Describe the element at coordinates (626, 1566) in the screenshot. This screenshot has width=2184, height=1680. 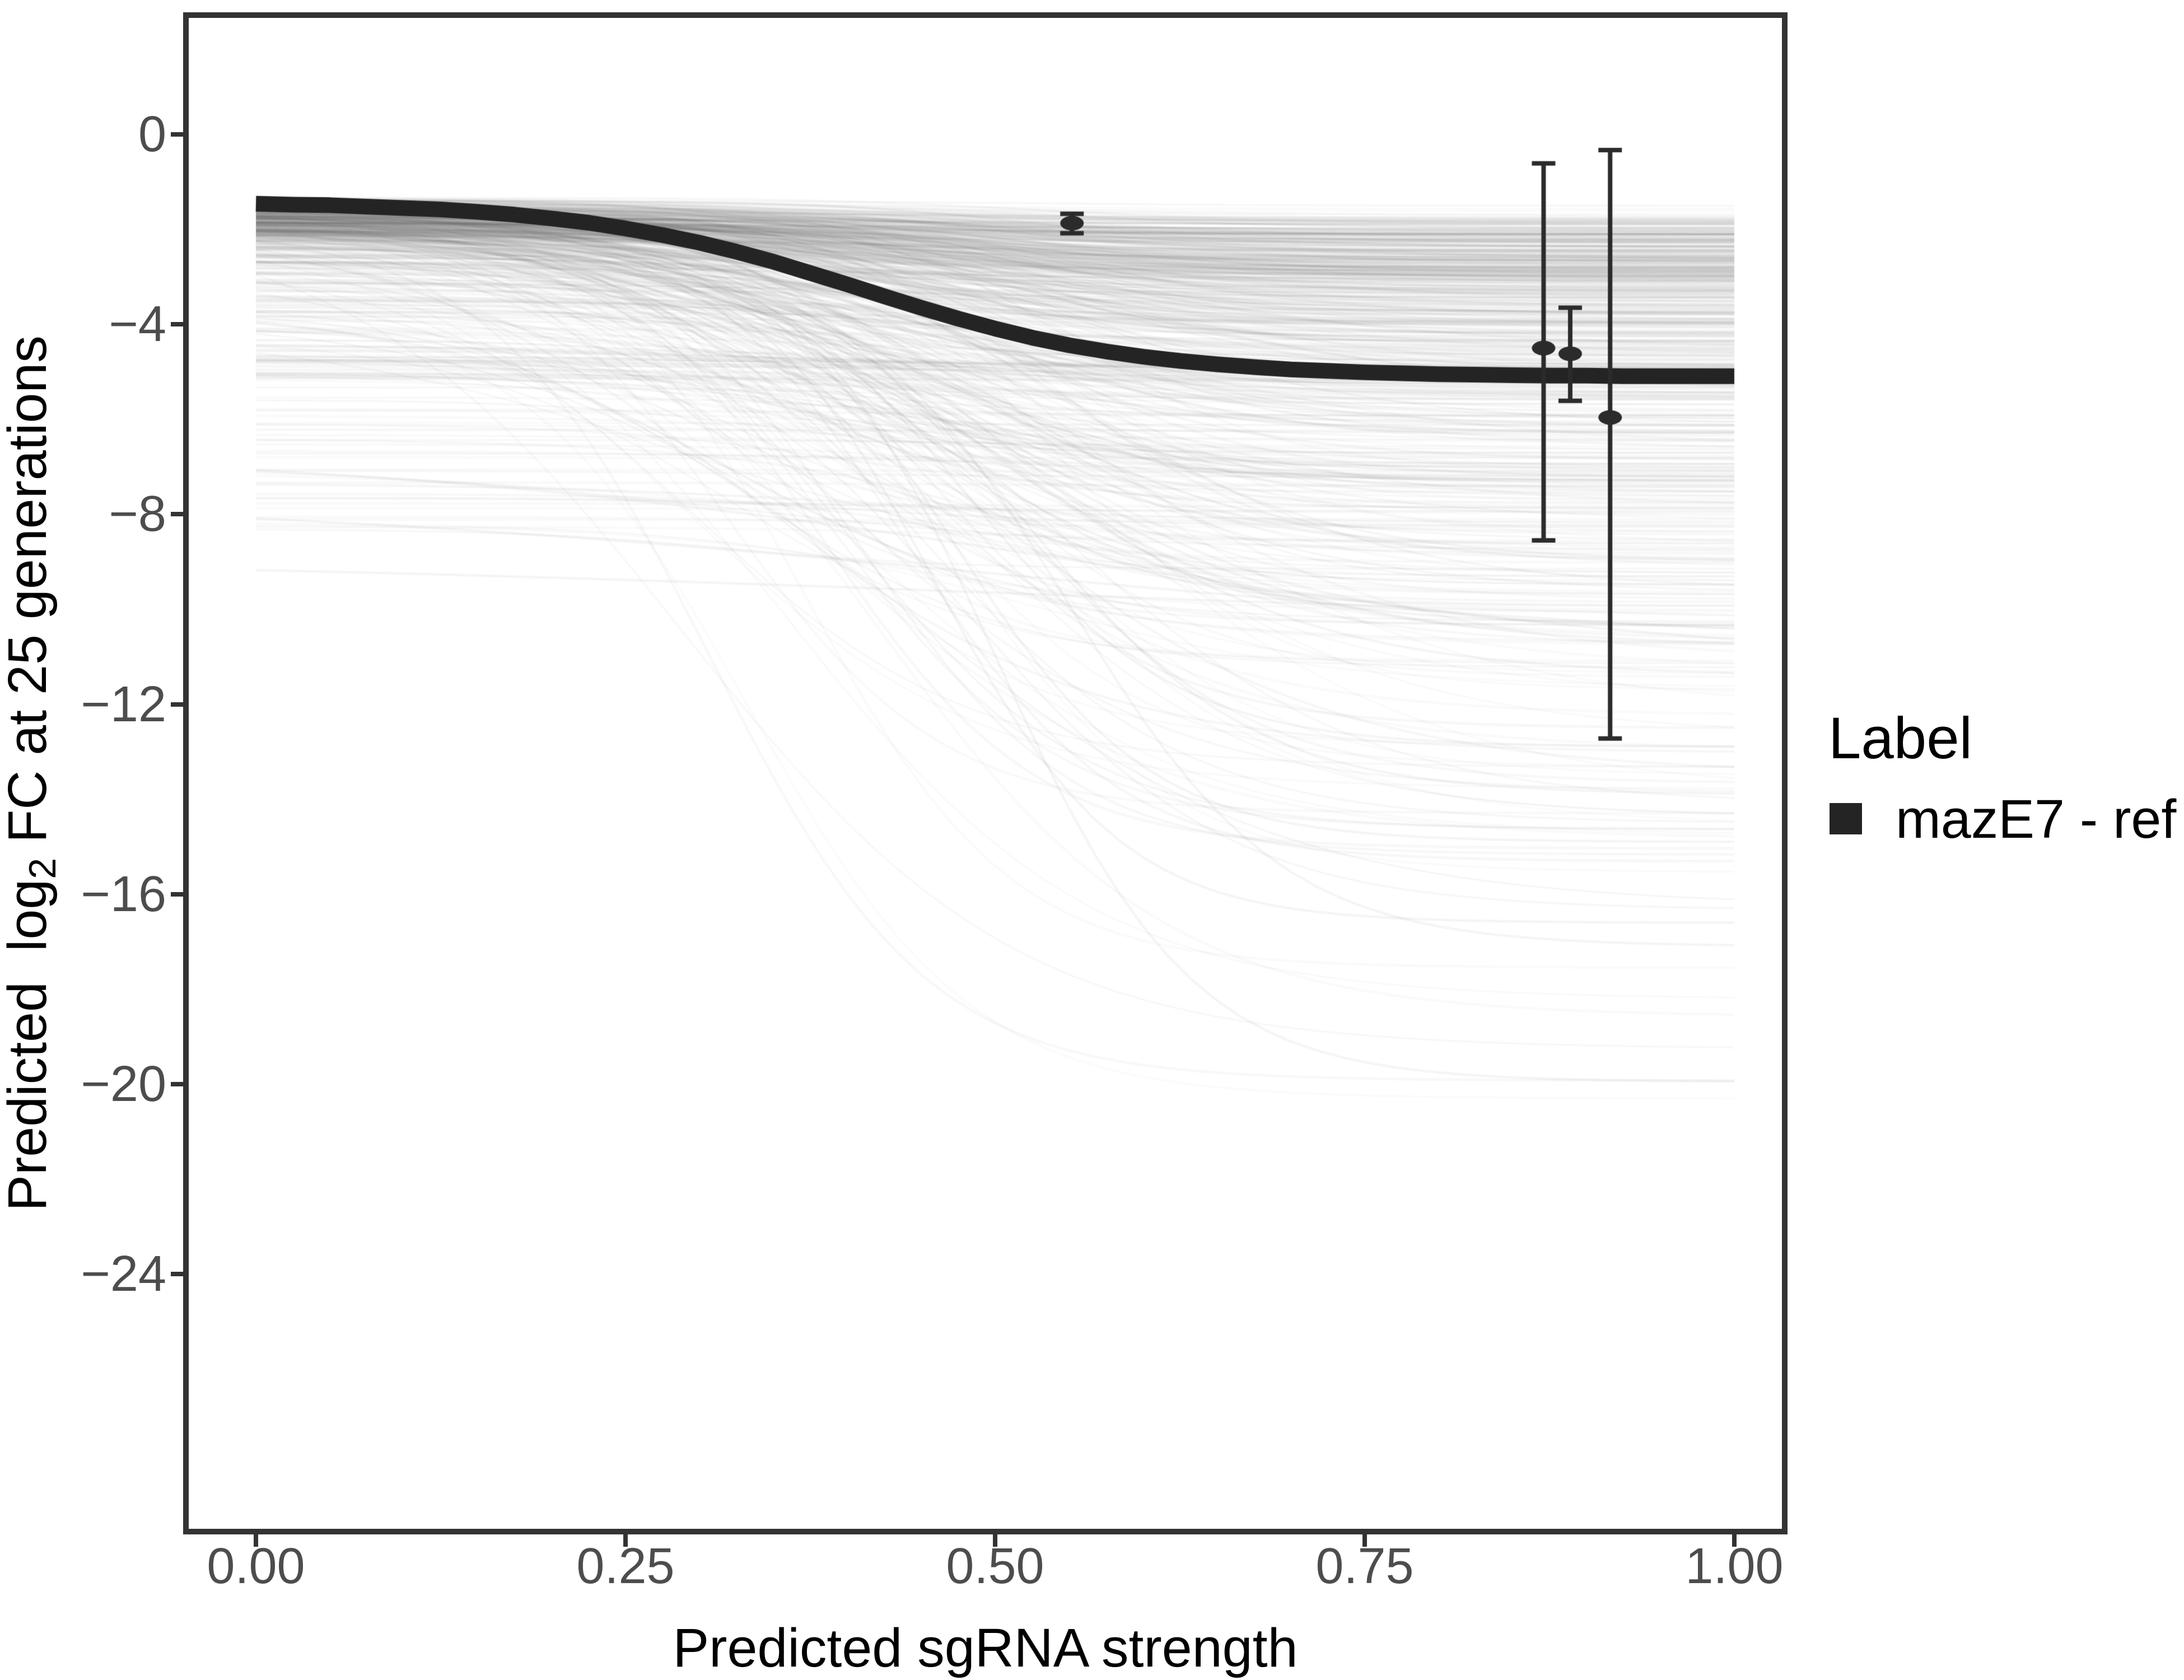
I see `x-axis-tick-label: 0.25` at that location.